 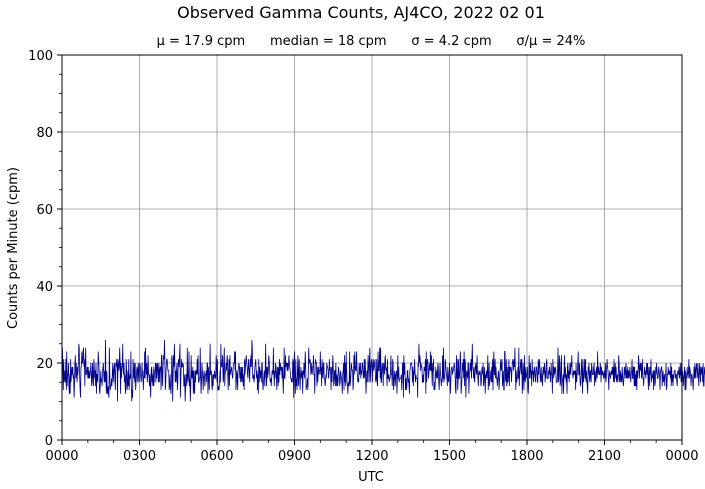 I want to click on series-line, so click(x=383, y=370).